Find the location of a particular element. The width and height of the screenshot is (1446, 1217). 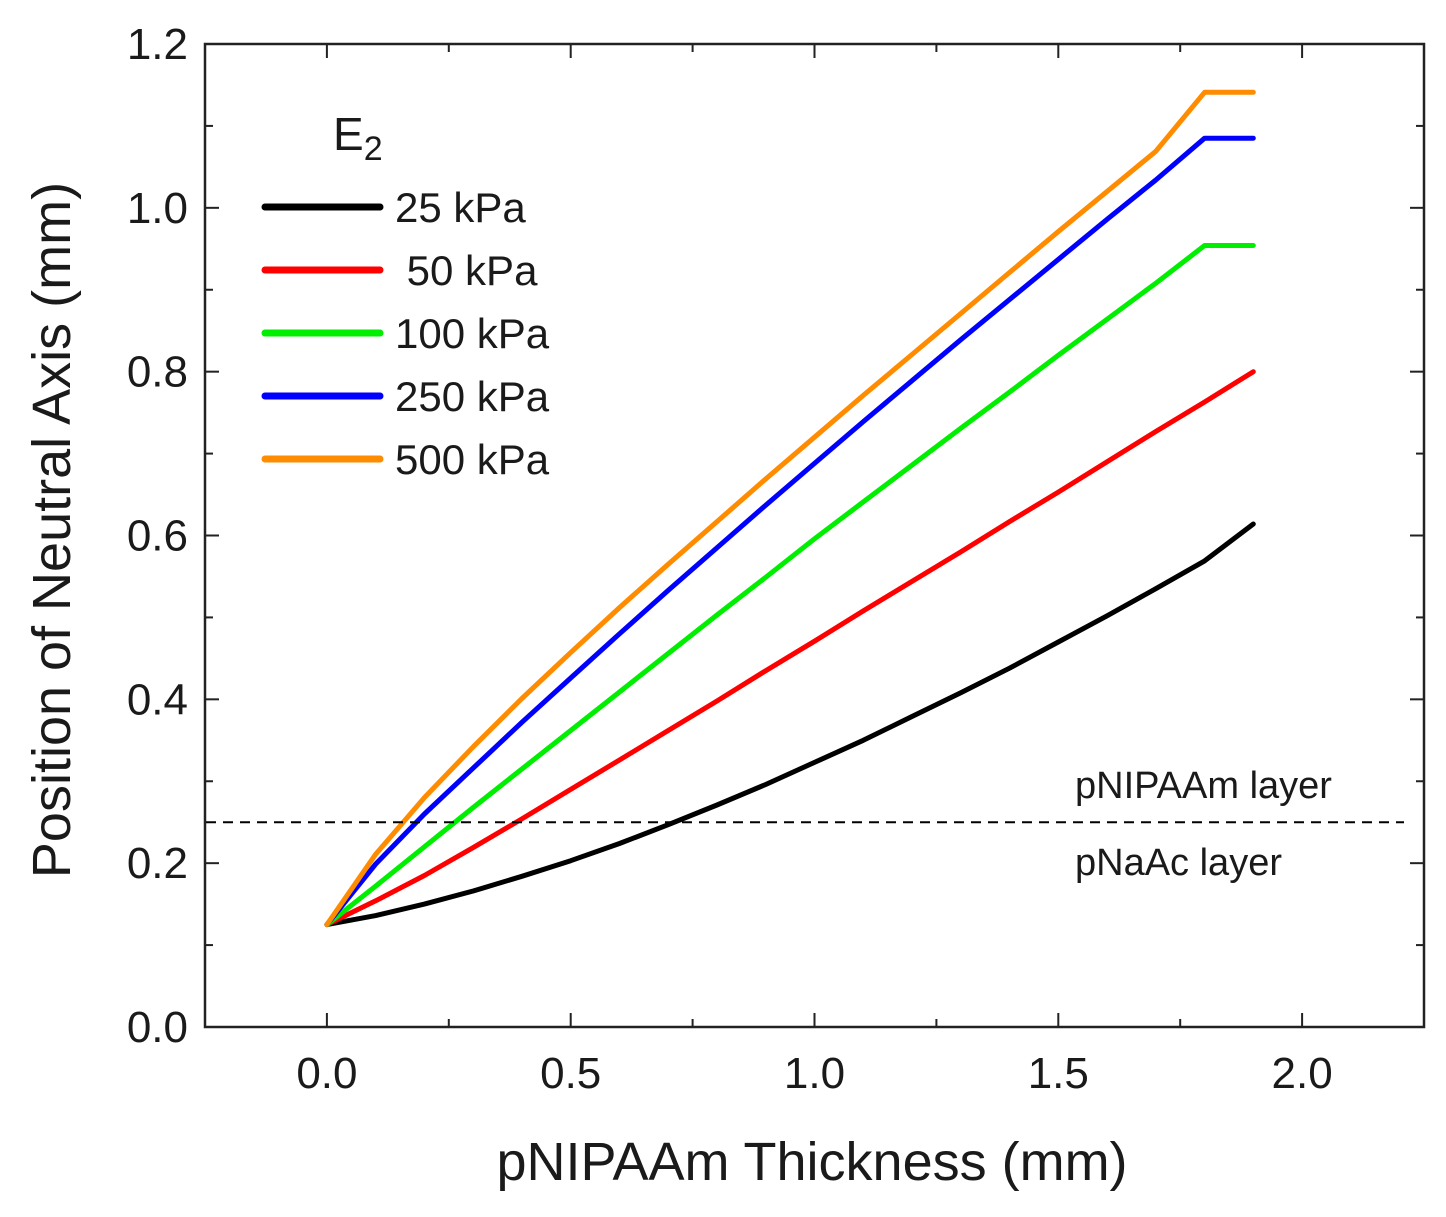

y-tick-label: 0.2 is located at coordinates (157, 863).